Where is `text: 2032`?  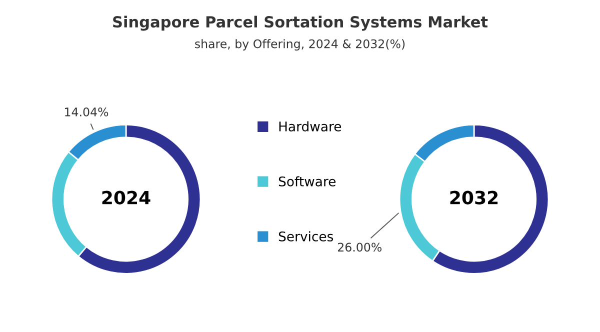 text: 2032 is located at coordinates (474, 197).